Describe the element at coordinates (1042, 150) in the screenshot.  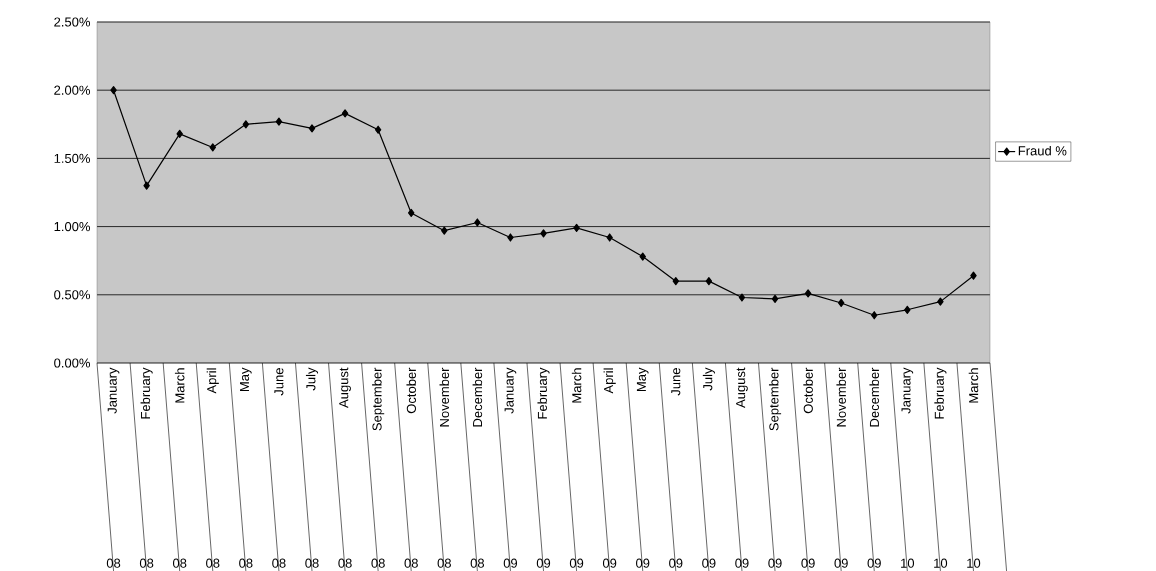
I see `legend-label: Fraud %` at that location.